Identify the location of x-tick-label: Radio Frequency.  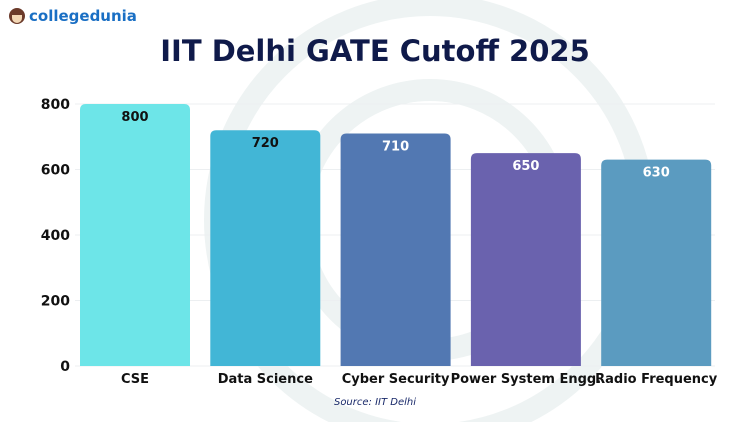
(656, 379).